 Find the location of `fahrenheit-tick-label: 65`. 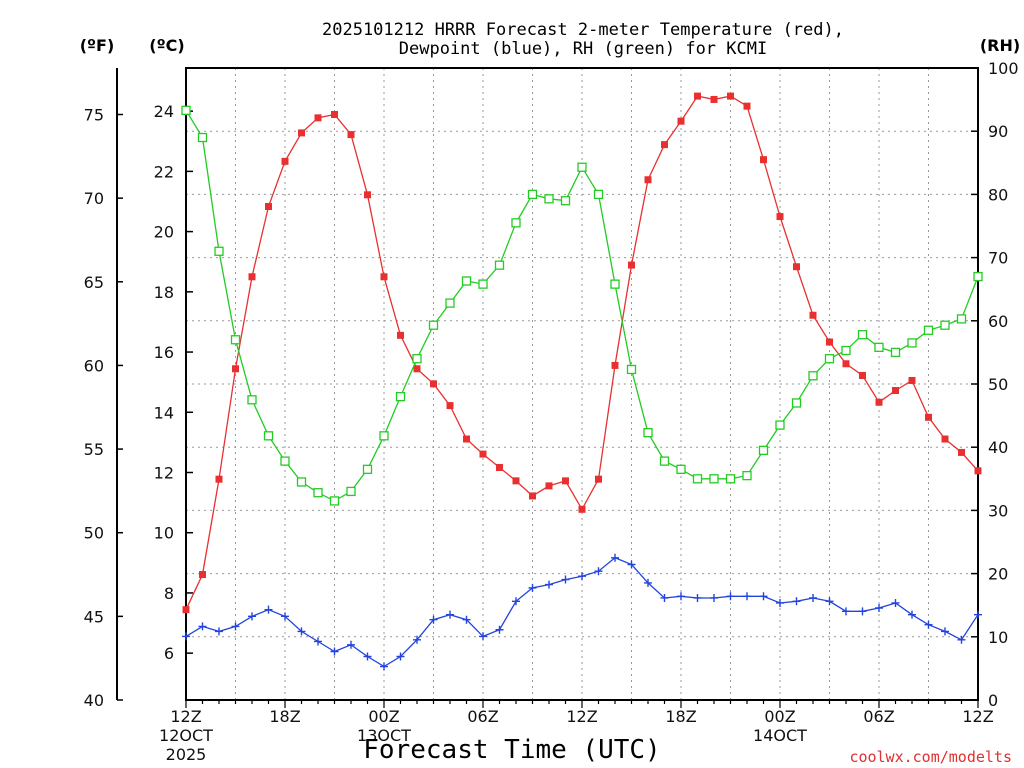

fahrenheit-tick-label: 65 is located at coordinates (94, 282).